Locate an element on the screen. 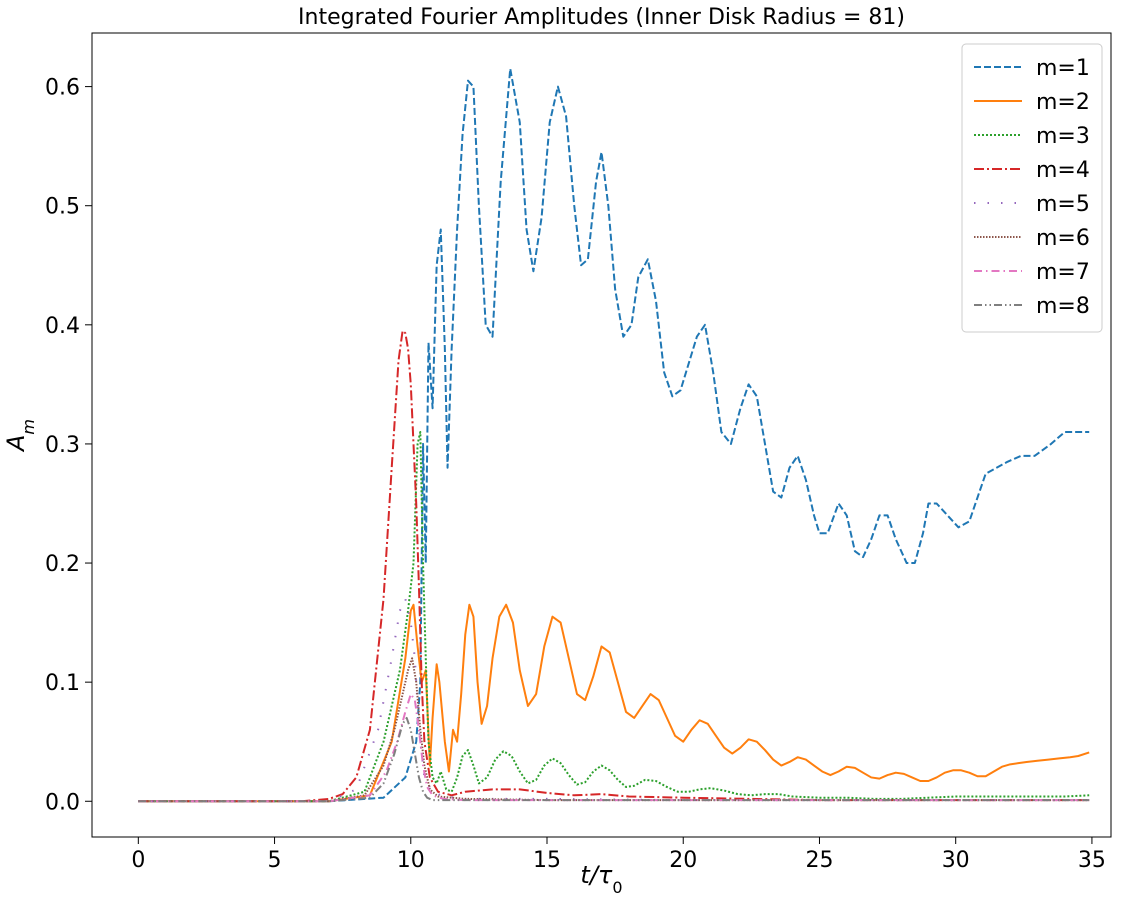 The width and height of the screenshot is (1124, 899). legend-label: m=6 is located at coordinates (1063, 238).